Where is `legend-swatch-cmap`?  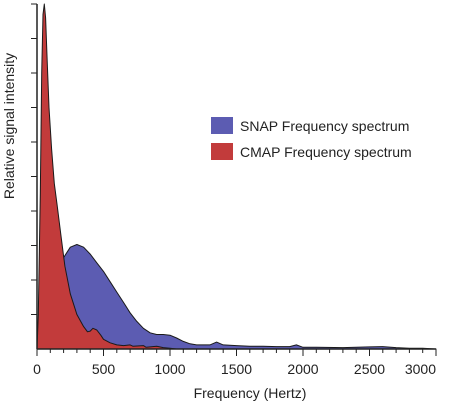 legend-swatch-cmap is located at coordinates (222, 151).